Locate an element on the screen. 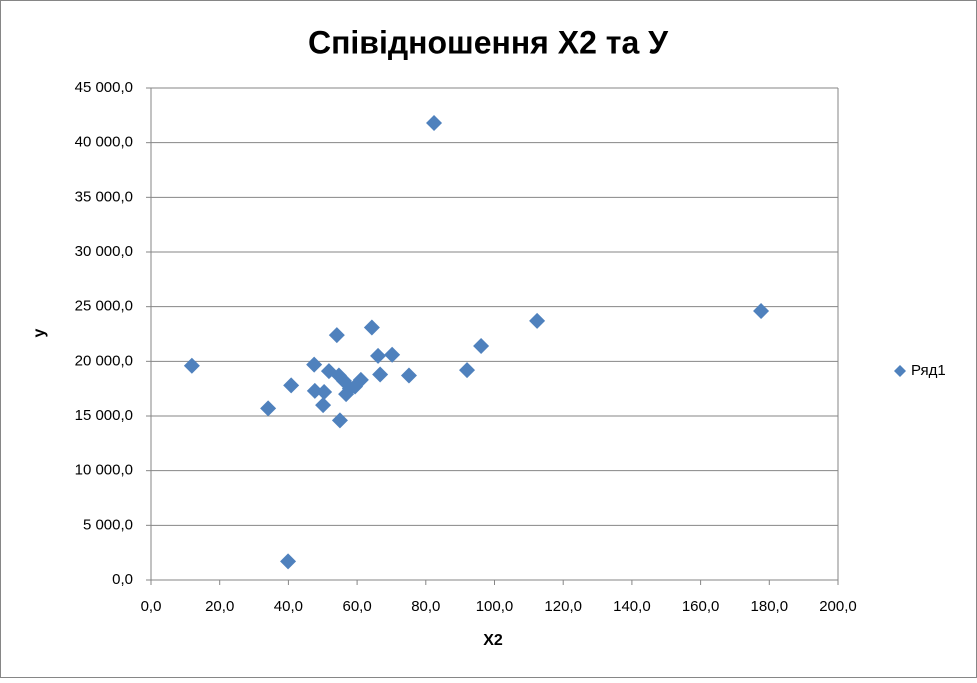 The image size is (977, 683). y-tick-label: 35 000,0 is located at coordinates (104, 196).